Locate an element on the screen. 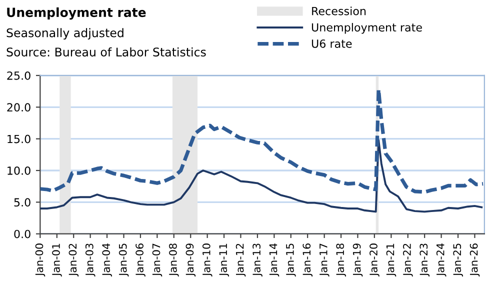 The width and height of the screenshot is (502, 296). x-tick-label: Jan-23 is located at coordinates (425, 260).